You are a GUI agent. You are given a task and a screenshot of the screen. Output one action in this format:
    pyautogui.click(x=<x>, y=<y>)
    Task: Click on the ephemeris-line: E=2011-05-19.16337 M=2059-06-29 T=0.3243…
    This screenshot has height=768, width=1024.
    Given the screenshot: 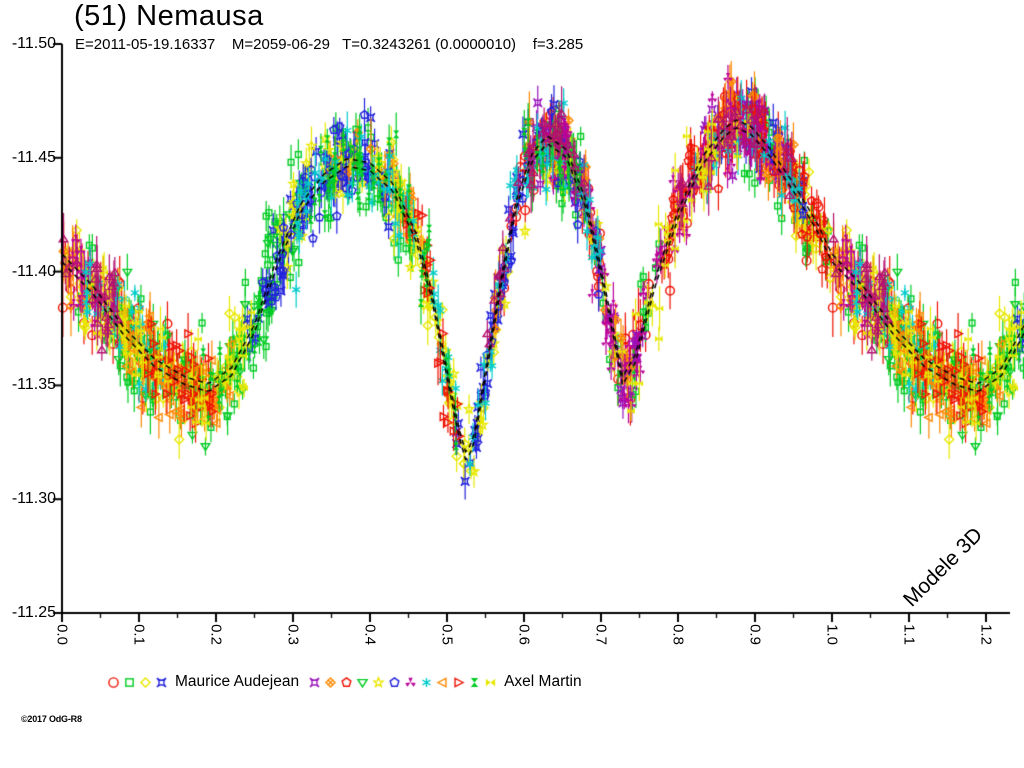 What is the action you would take?
    pyautogui.click(x=329, y=44)
    